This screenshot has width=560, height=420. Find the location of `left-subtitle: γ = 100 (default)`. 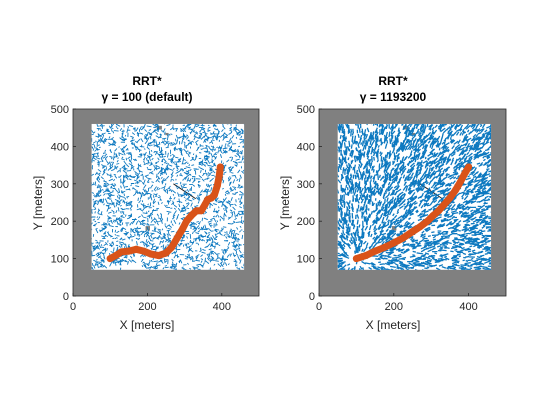

left-subtitle: γ = 100 (default) is located at coordinates (146, 97).